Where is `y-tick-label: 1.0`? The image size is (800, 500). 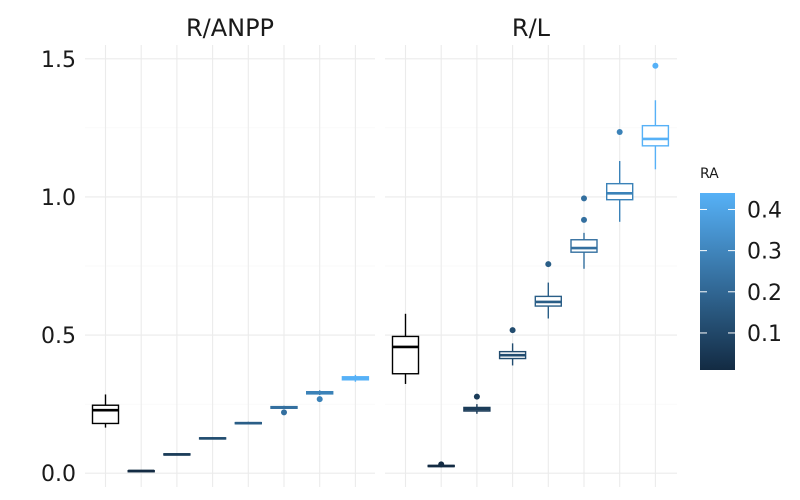
y-tick-label: 1.0 is located at coordinates (58, 198).